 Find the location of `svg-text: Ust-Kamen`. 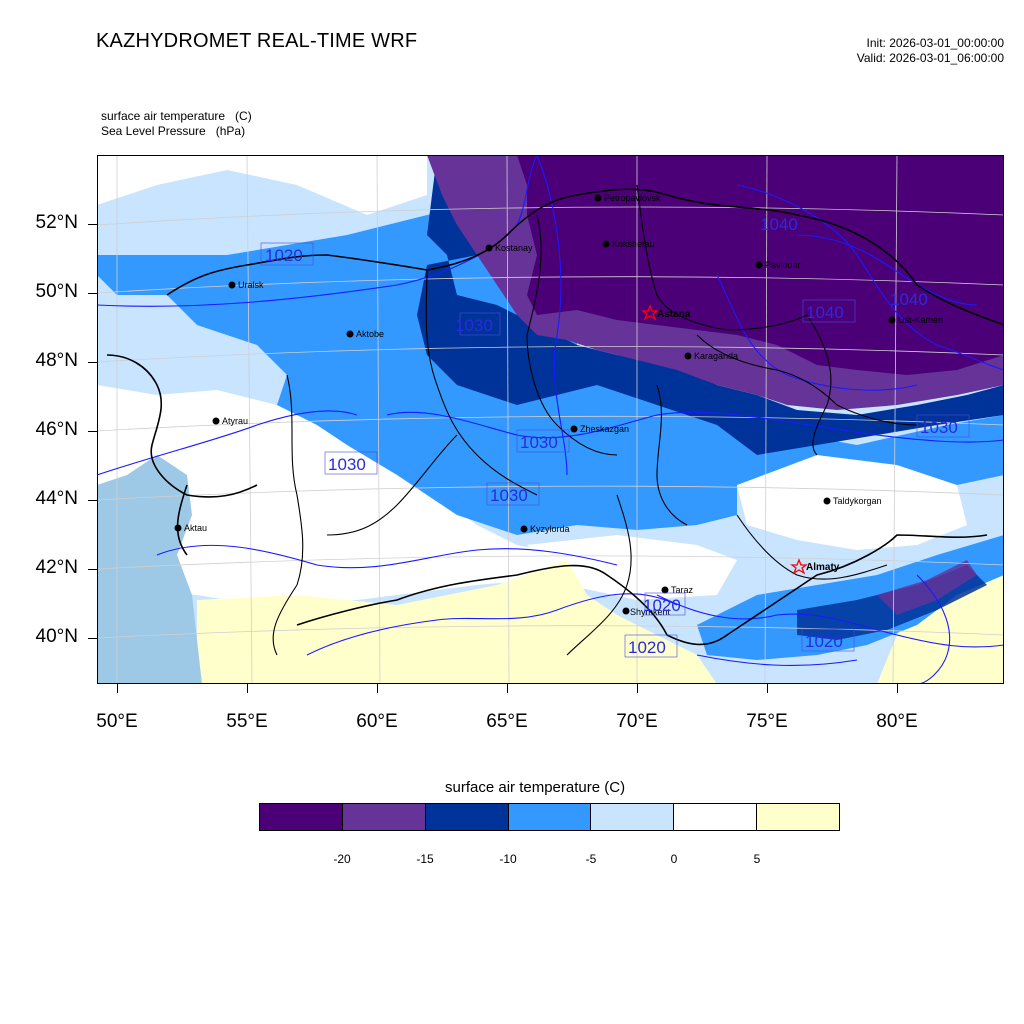

svg-text: Ust-Kamen is located at coordinates (920, 320).